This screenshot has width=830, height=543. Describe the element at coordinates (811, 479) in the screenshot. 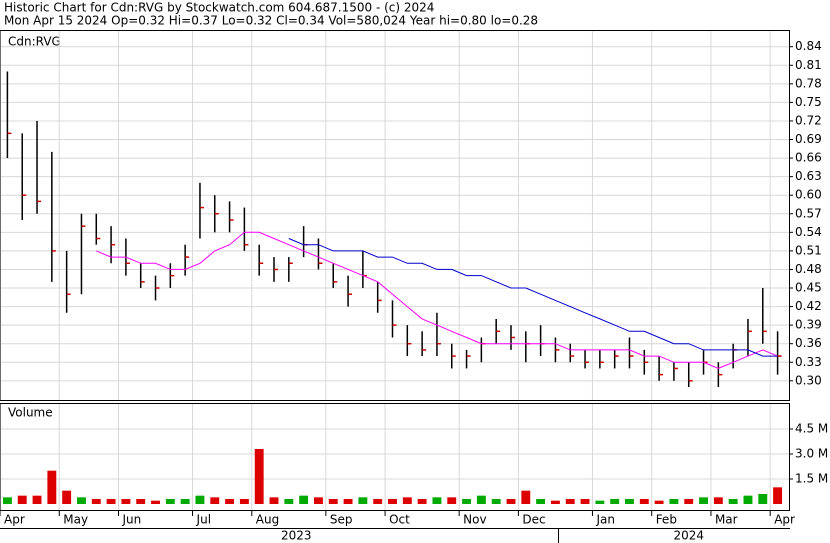

I see `y-tick-label: 1.5 M` at that location.